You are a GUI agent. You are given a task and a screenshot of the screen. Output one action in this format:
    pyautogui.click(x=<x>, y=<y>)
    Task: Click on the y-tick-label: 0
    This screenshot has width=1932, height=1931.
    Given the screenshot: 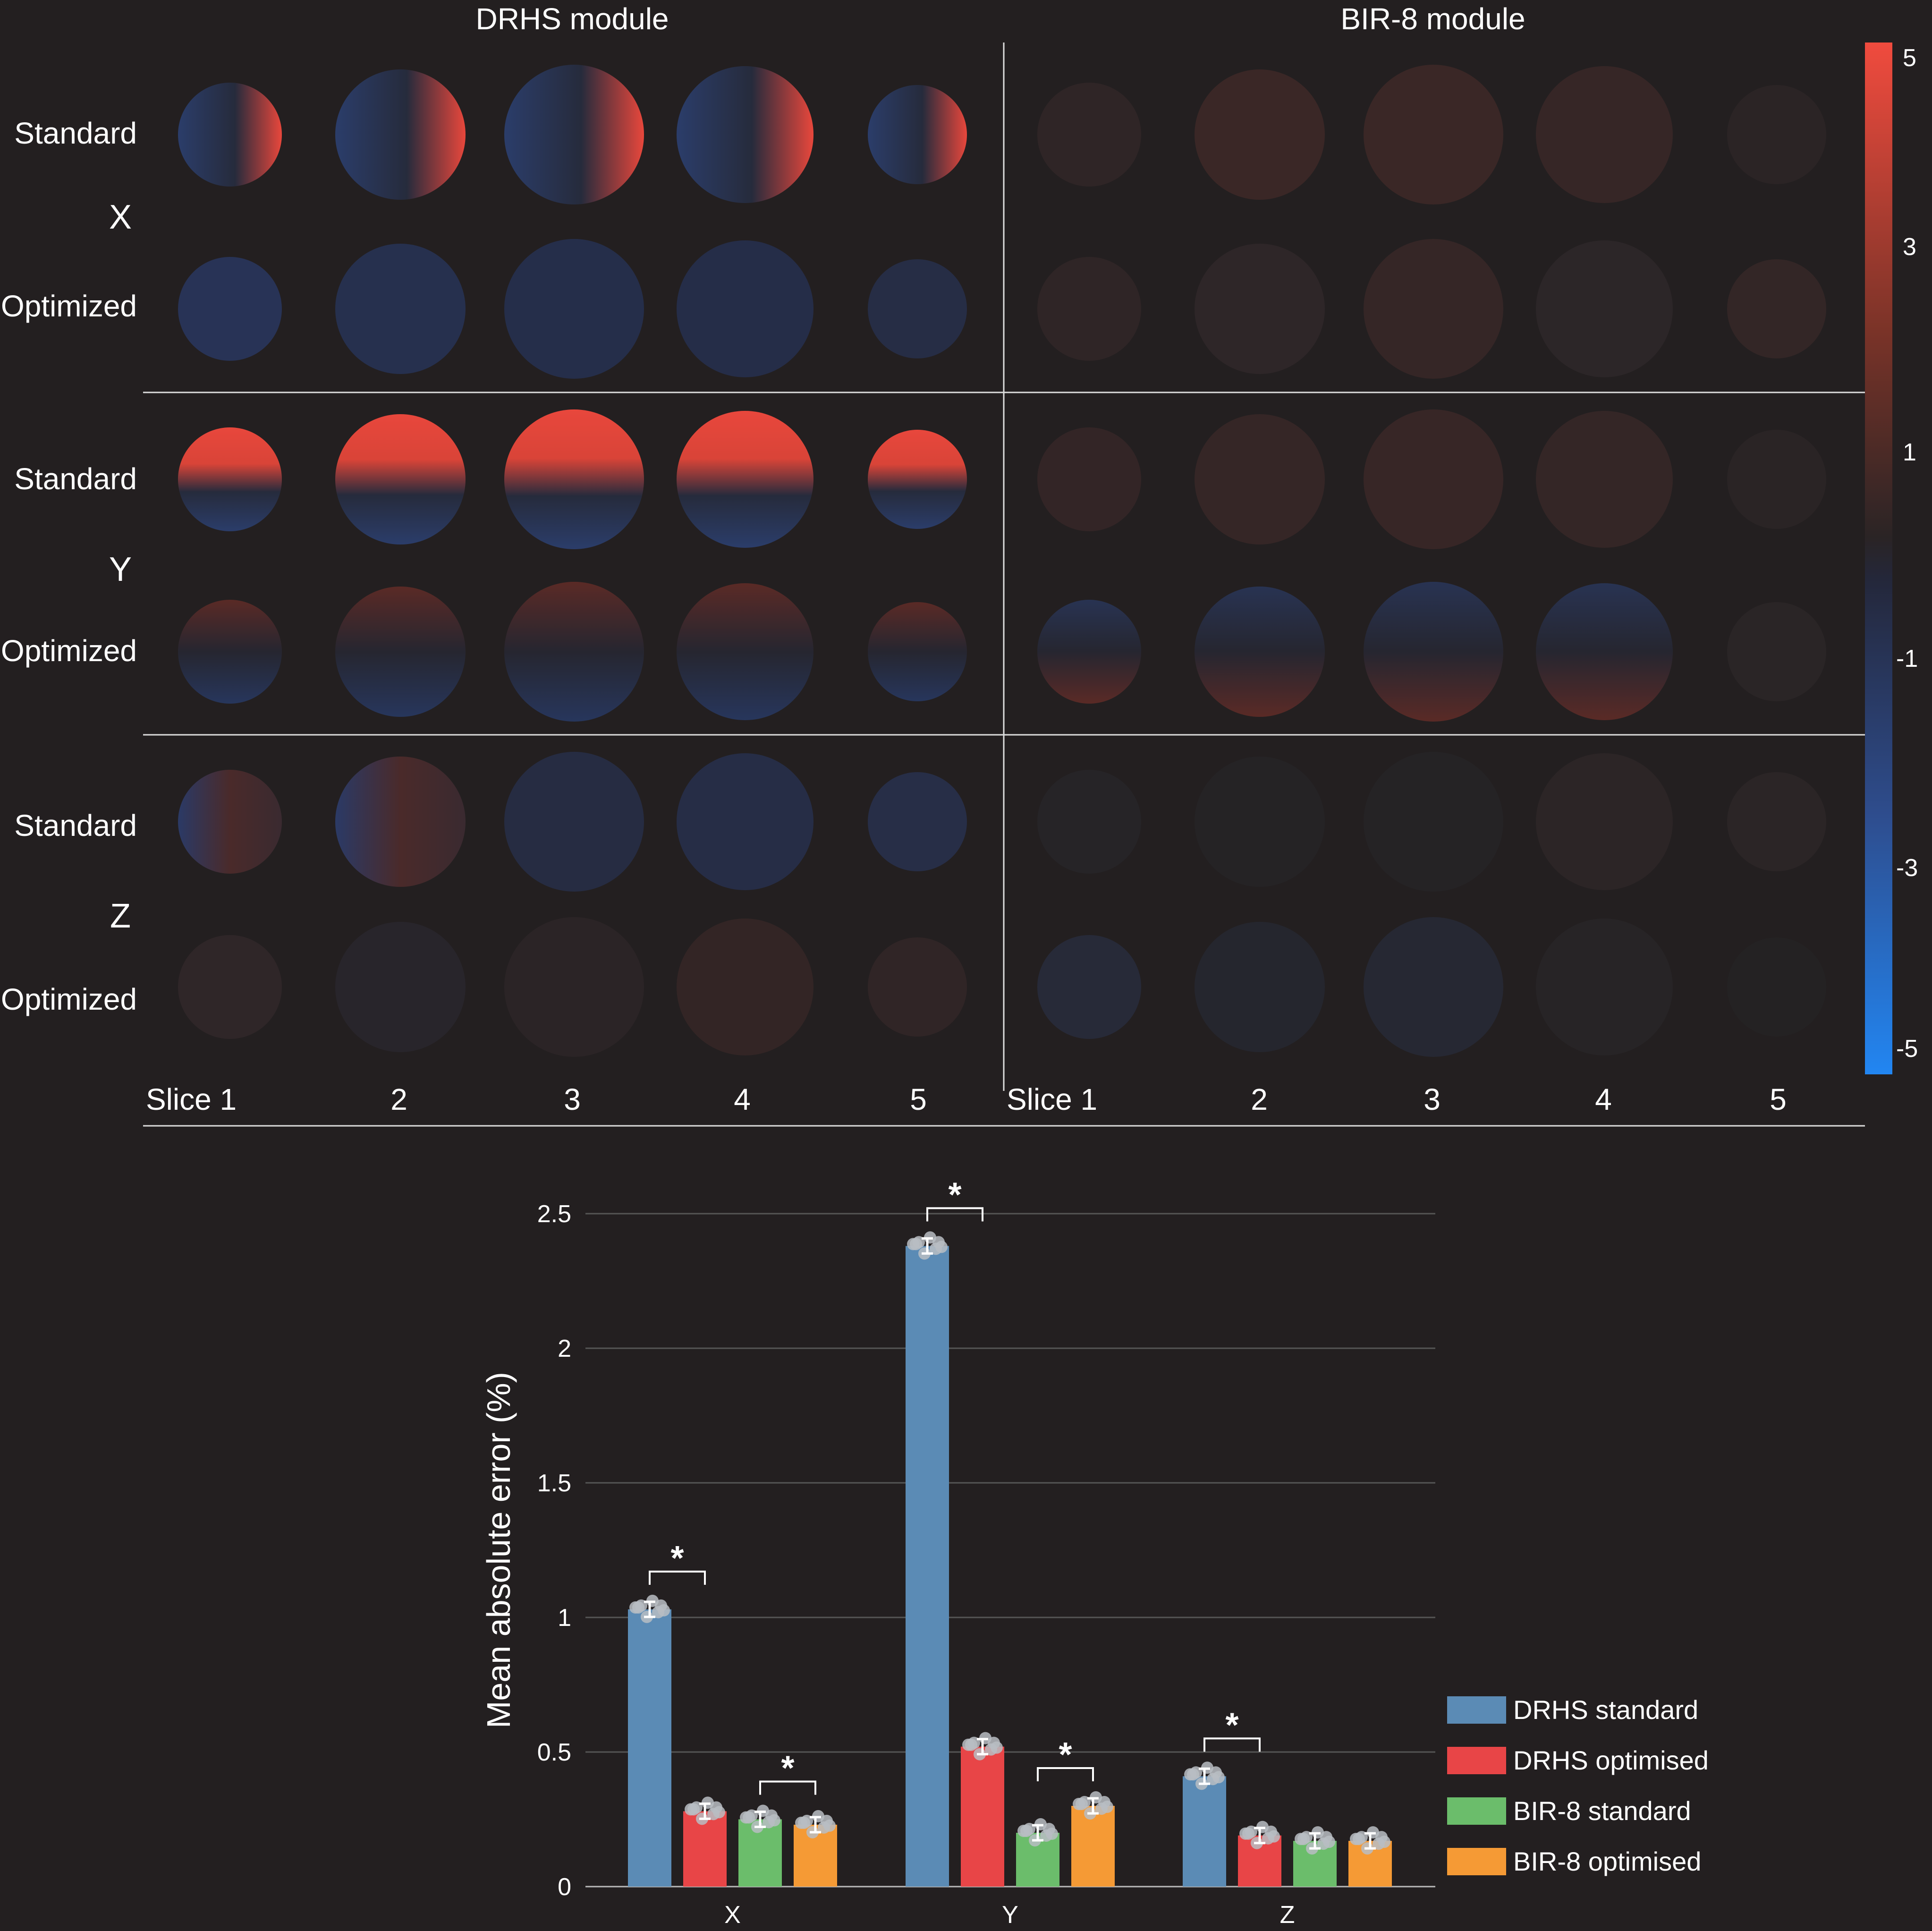 What is the action you would take?
    pyautogui.click(x=564, y=1887)
    